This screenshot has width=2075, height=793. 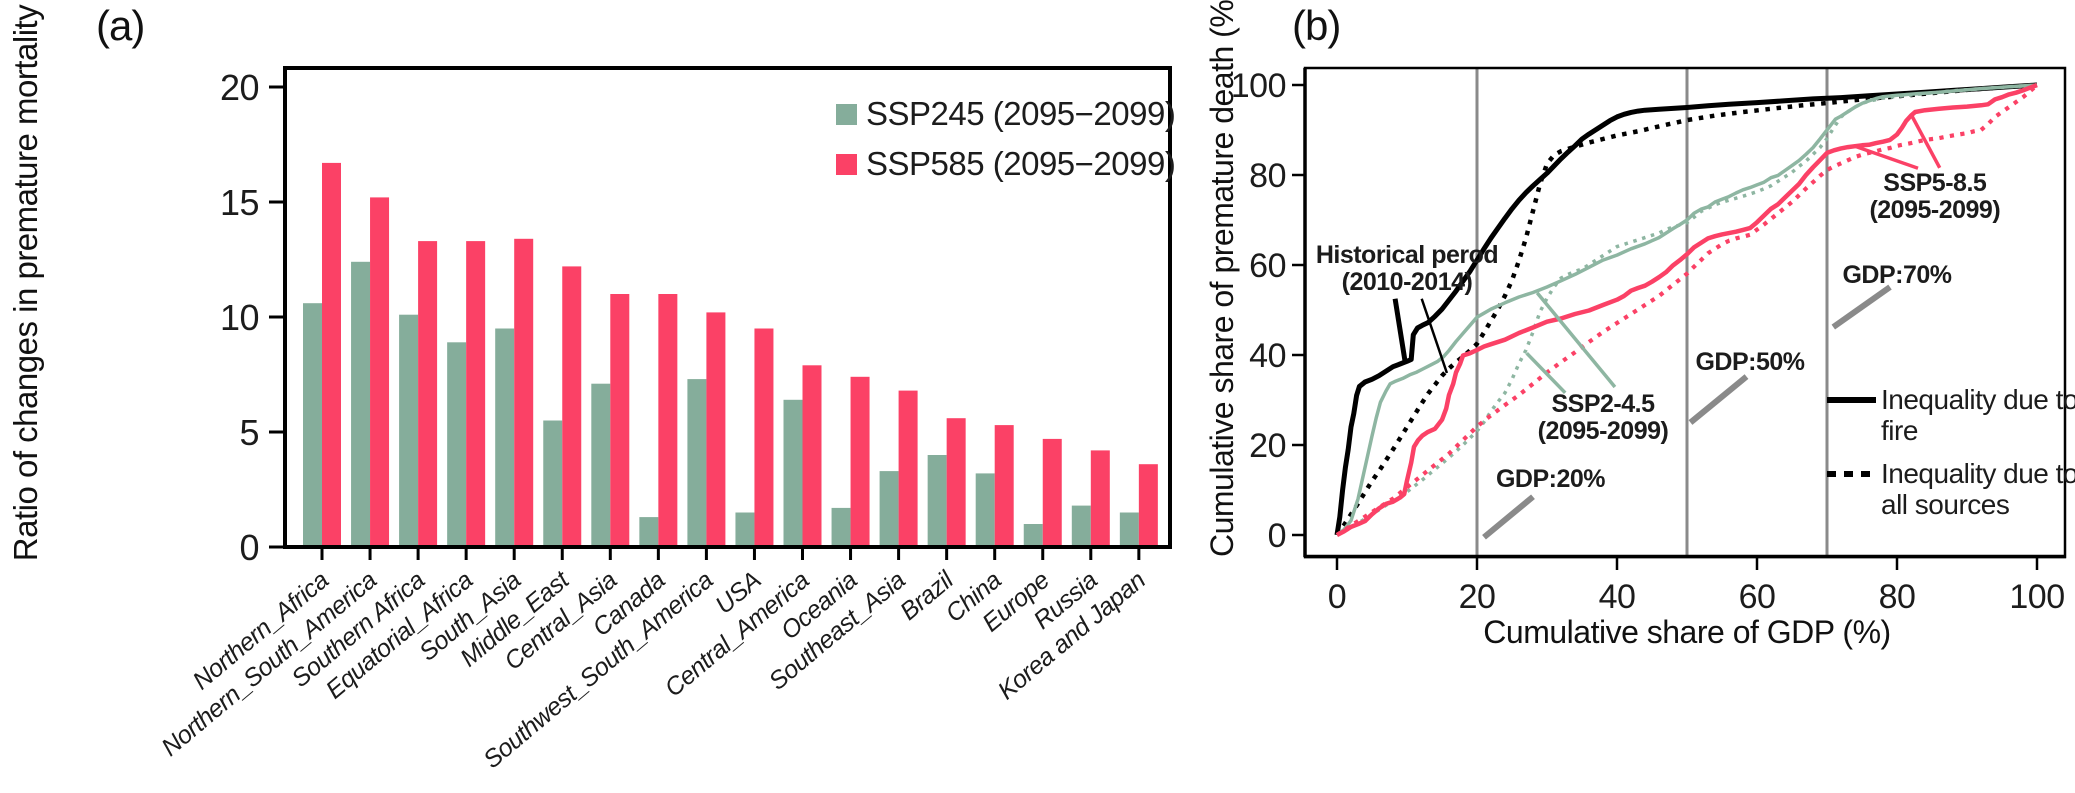 I want to click on panel-b-title: (b), so click(x=1316, y=25).